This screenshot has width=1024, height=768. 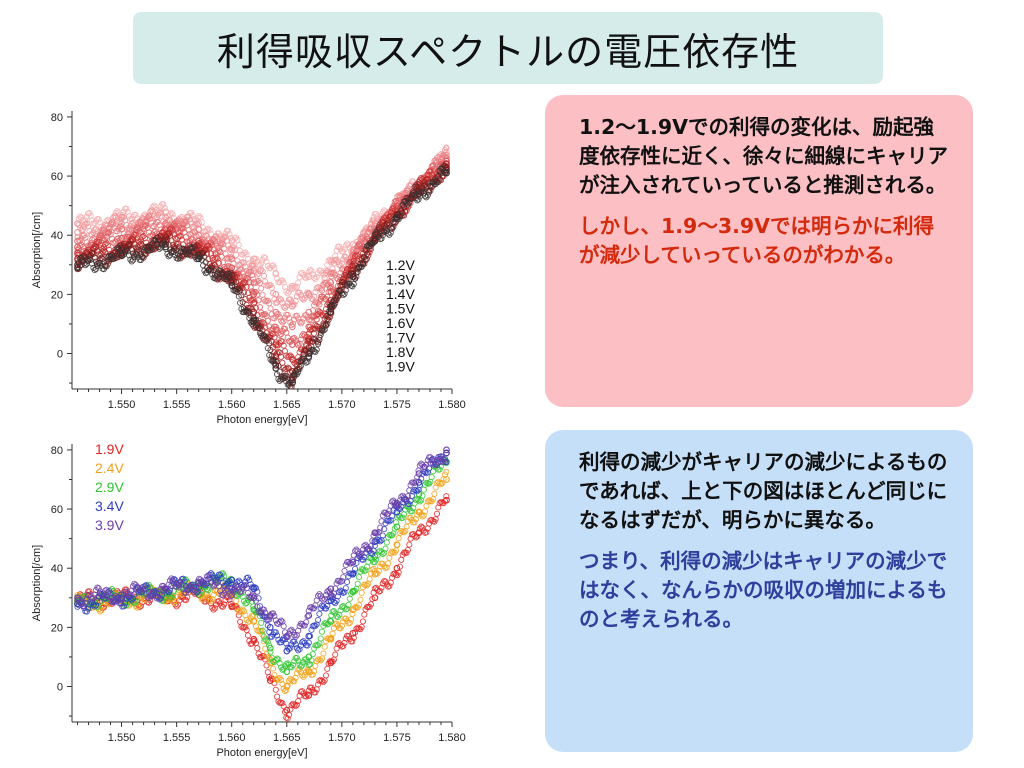 What do you see at coordinates (109, 506) in the screenshot?
I see `chart1-legend-entry: 3.4V` at bounding box center [109, 506].